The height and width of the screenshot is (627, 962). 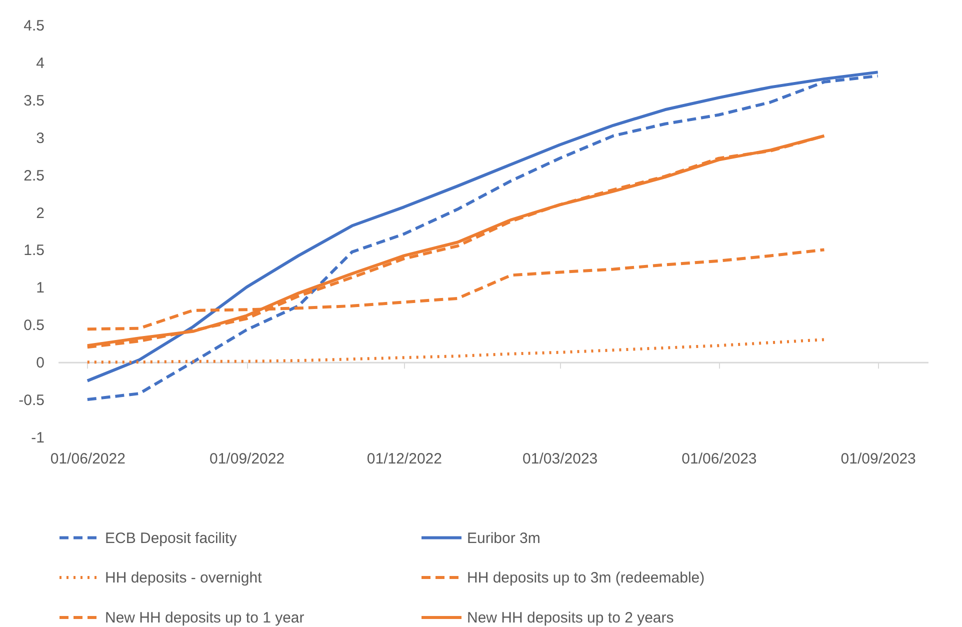 I want to click on x-tick-label: 01/06/2023, so click(x=719, y=459).